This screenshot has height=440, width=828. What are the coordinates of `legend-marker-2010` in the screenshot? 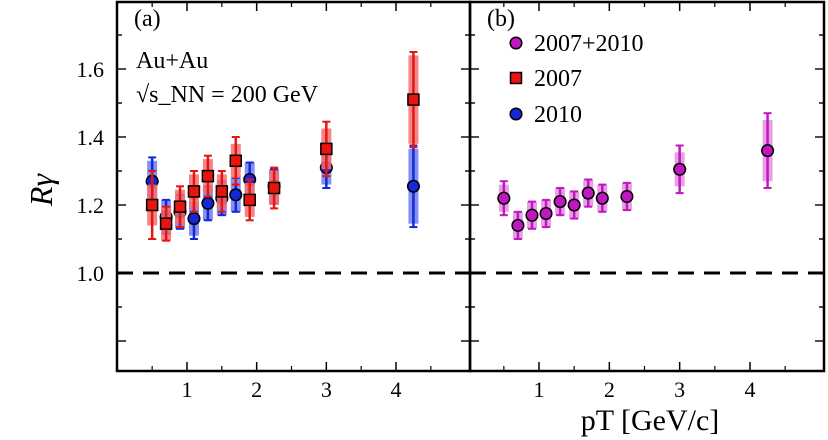 It's located at (516, 114).